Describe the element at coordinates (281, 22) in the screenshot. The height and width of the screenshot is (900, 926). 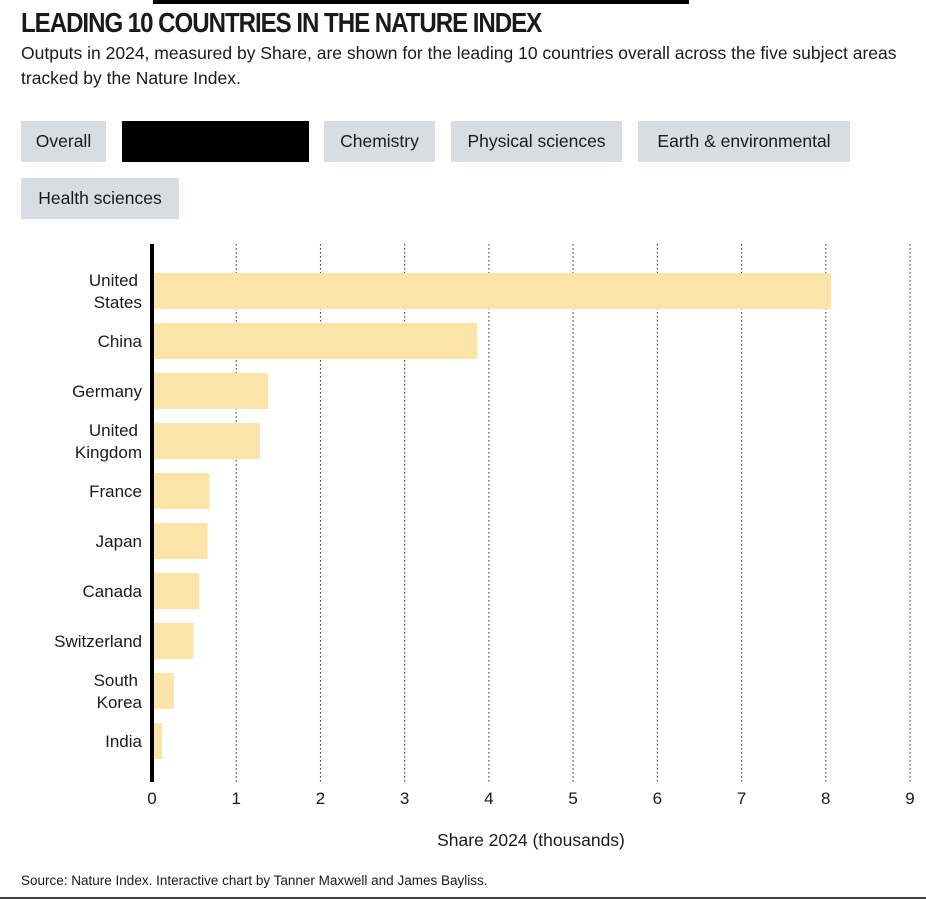
I see `page-title: LEADING 10 COUNTRIES IN THE NATURE INDEX` at that location.